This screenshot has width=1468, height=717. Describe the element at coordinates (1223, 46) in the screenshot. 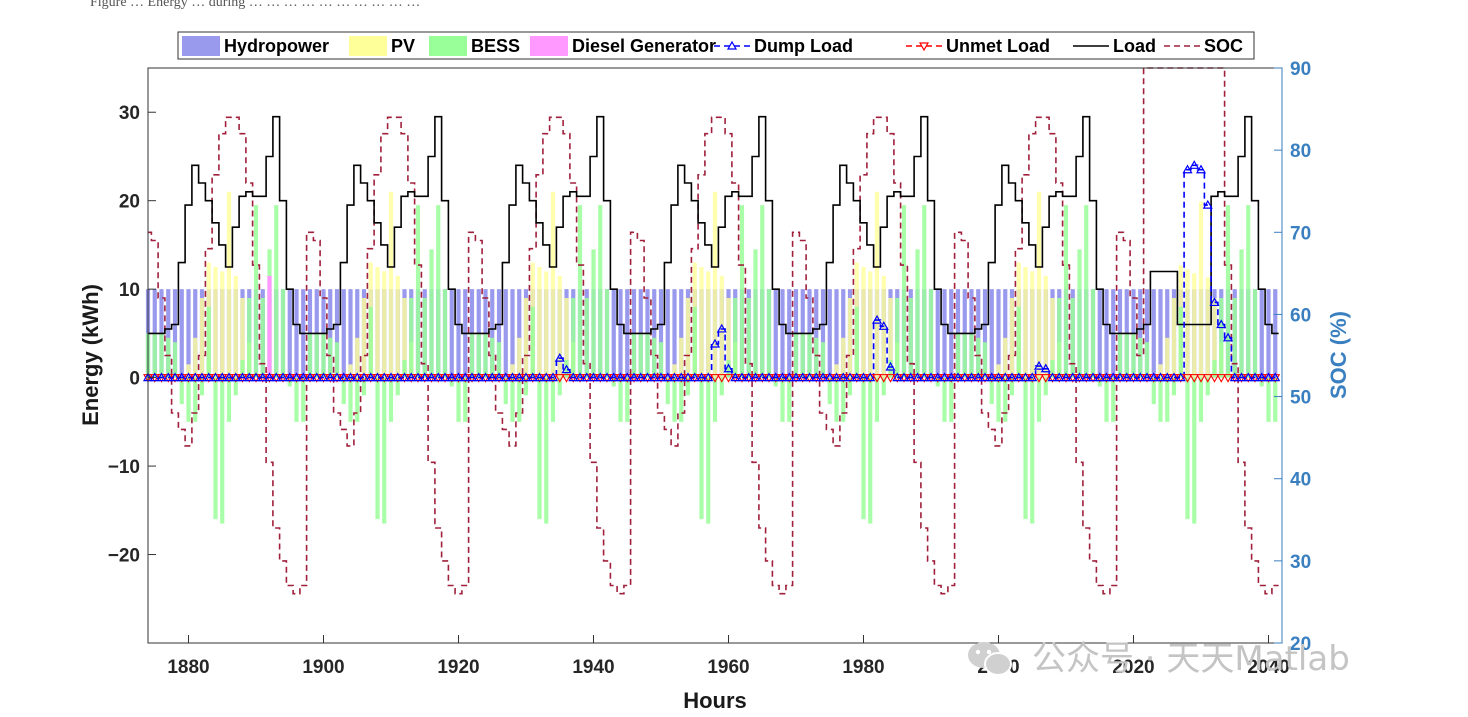

I see `legend-label: SOC` at that location.